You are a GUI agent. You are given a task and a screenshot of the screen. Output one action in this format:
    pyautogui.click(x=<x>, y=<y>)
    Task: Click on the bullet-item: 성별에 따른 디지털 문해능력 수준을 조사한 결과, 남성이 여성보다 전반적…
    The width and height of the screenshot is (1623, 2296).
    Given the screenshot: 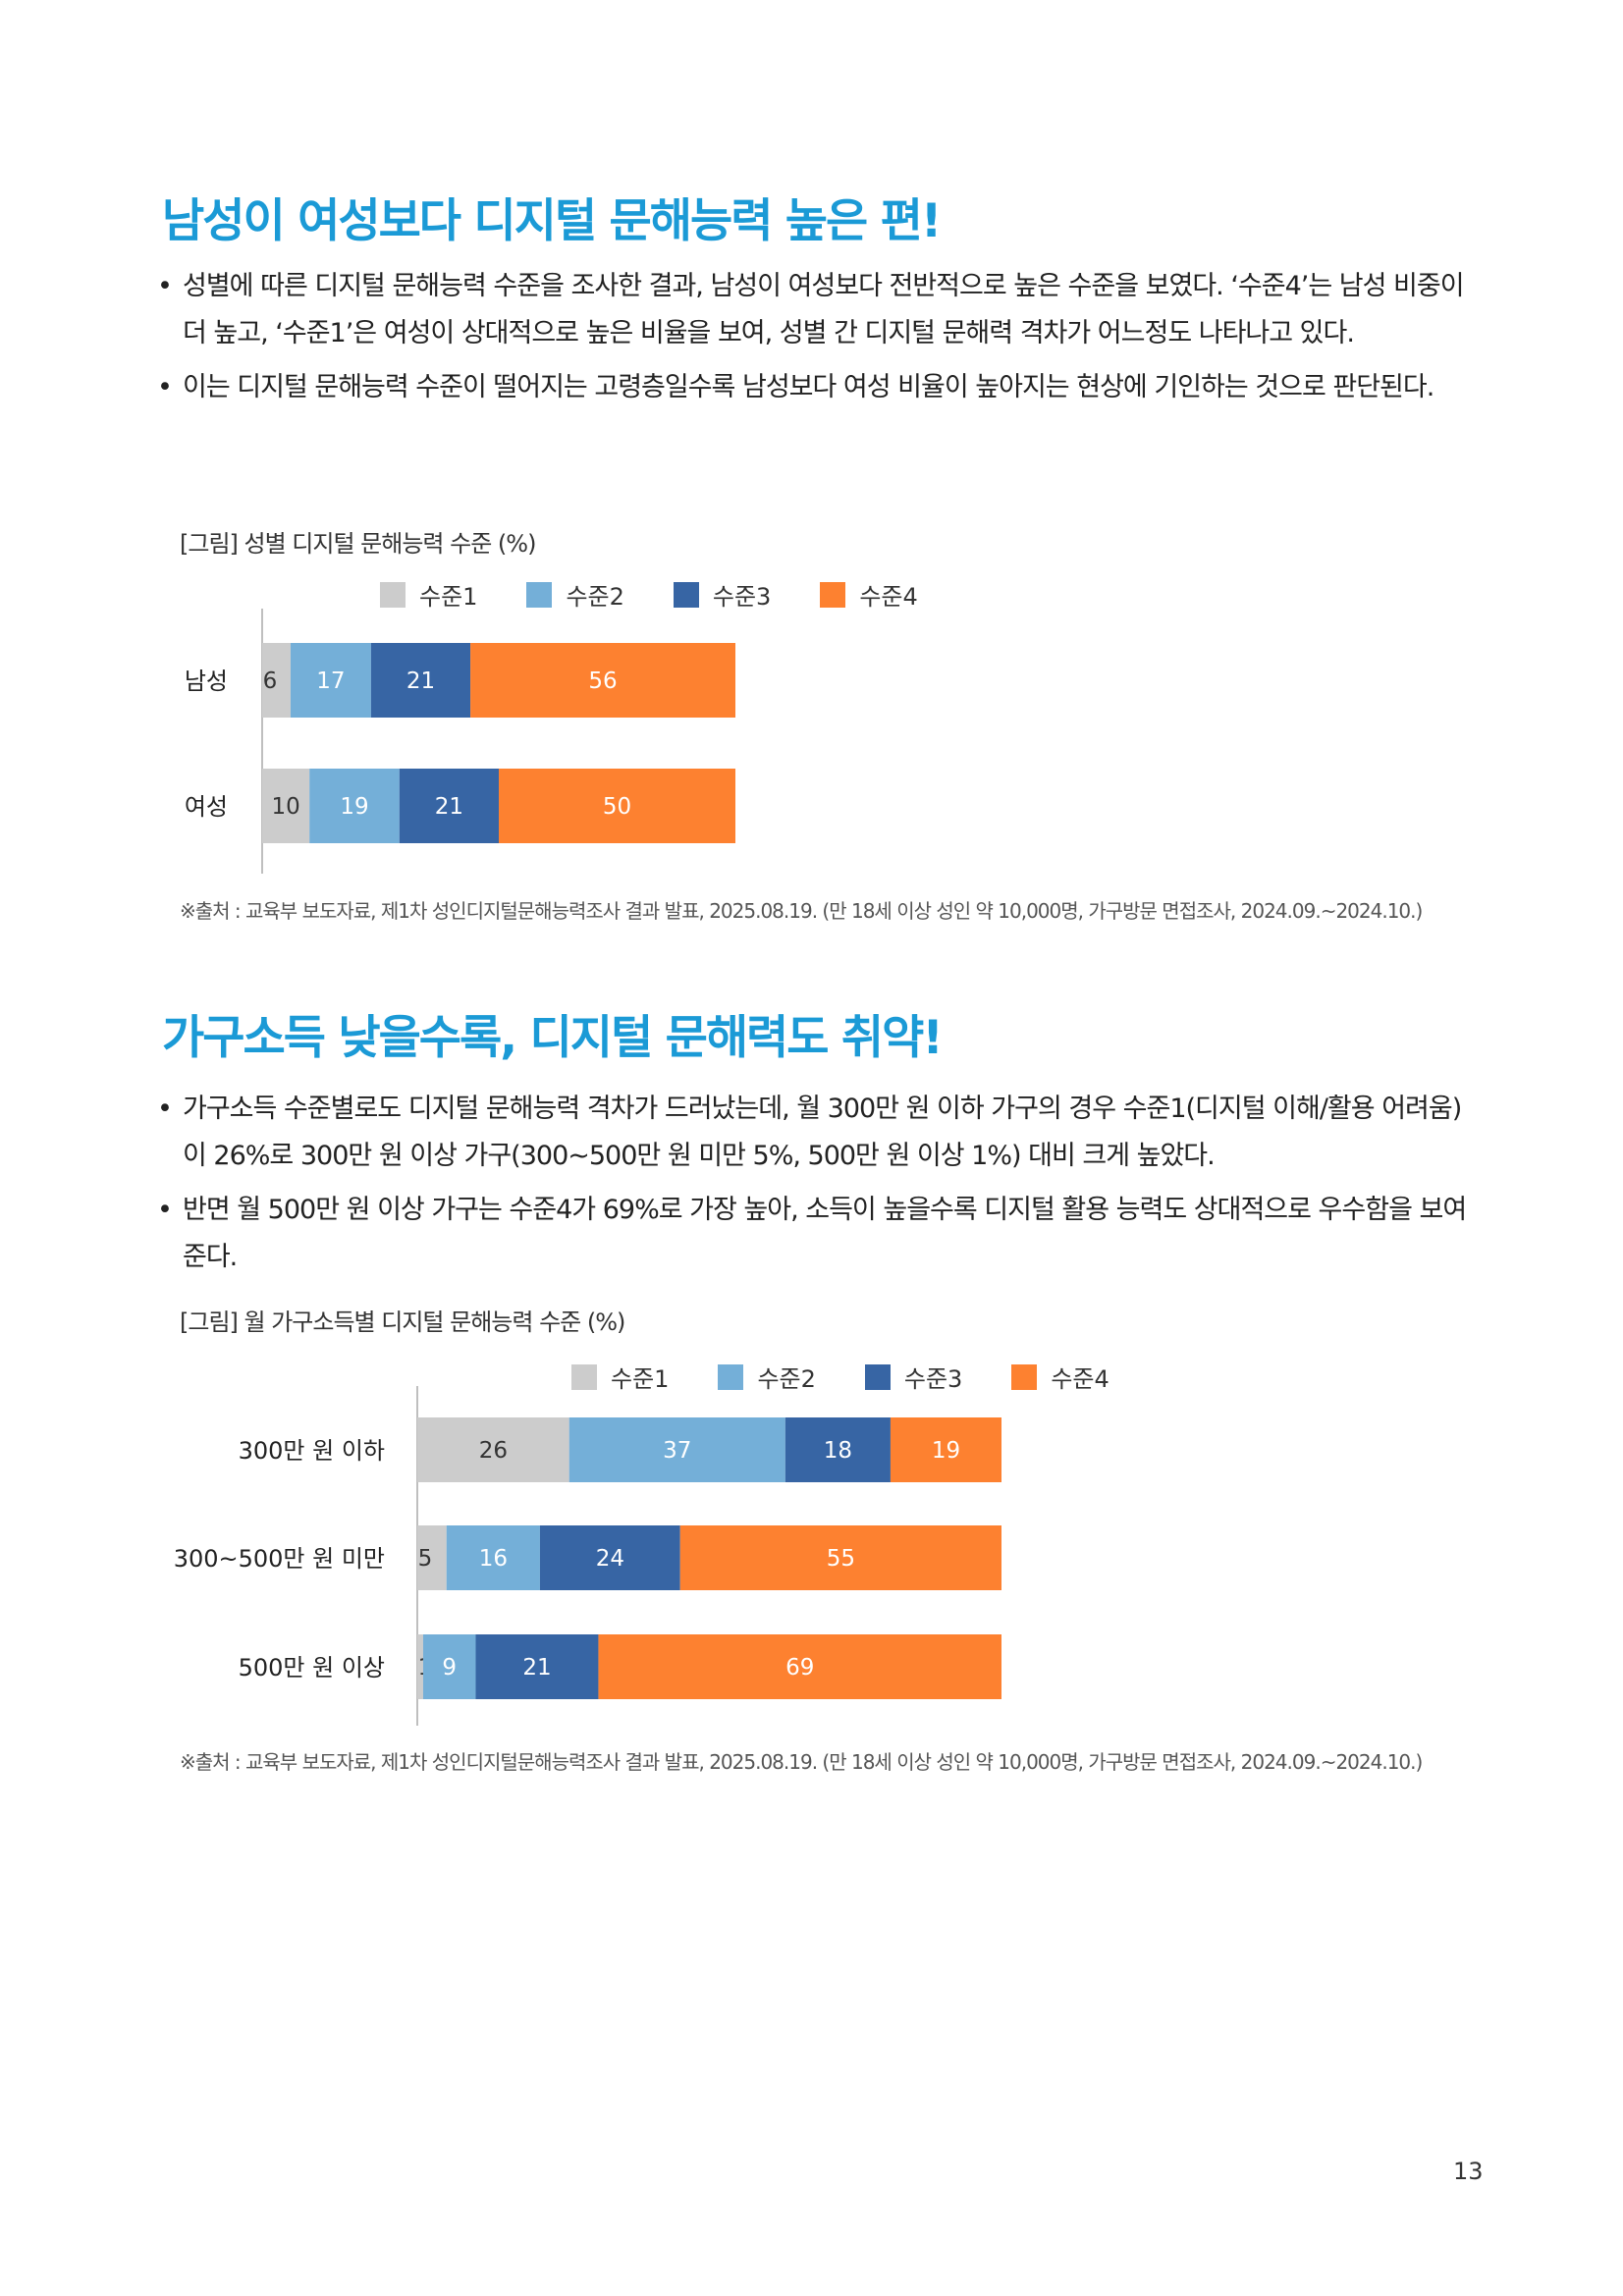 What is the action you would take?
    pyautogui.click(x=817, y=310)
    